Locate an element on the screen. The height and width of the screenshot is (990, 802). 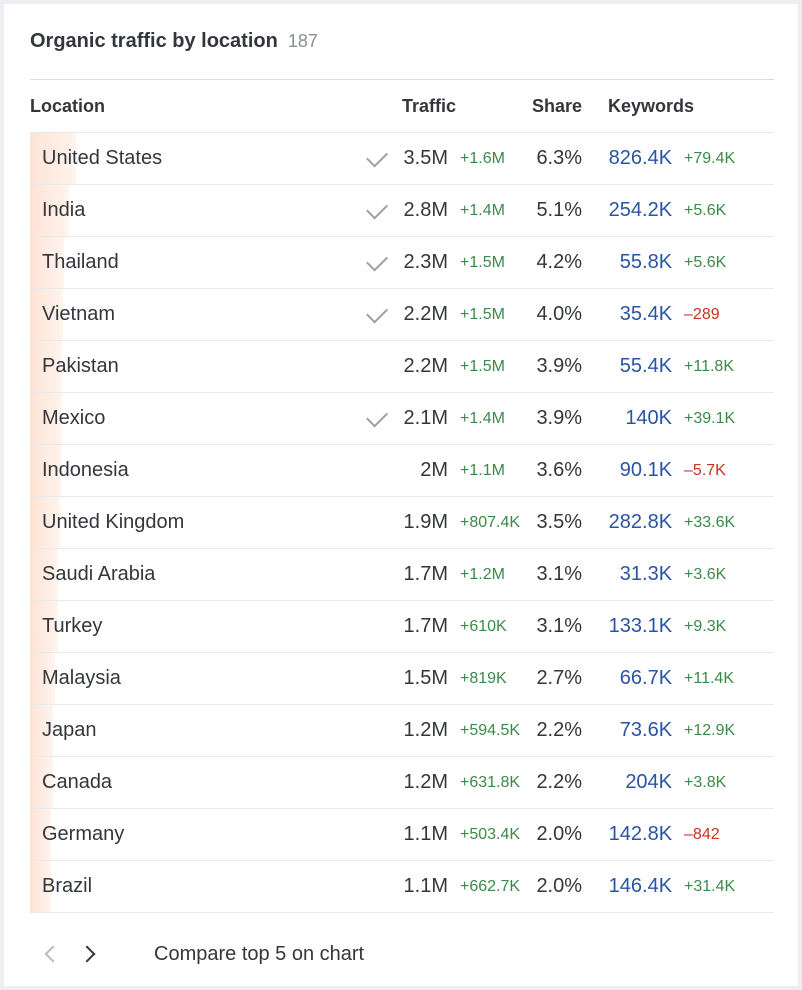
table-row: Indonesia 2M +1.1M 3.6% 90.1K –5.7K is located at coordinates (402, 470).